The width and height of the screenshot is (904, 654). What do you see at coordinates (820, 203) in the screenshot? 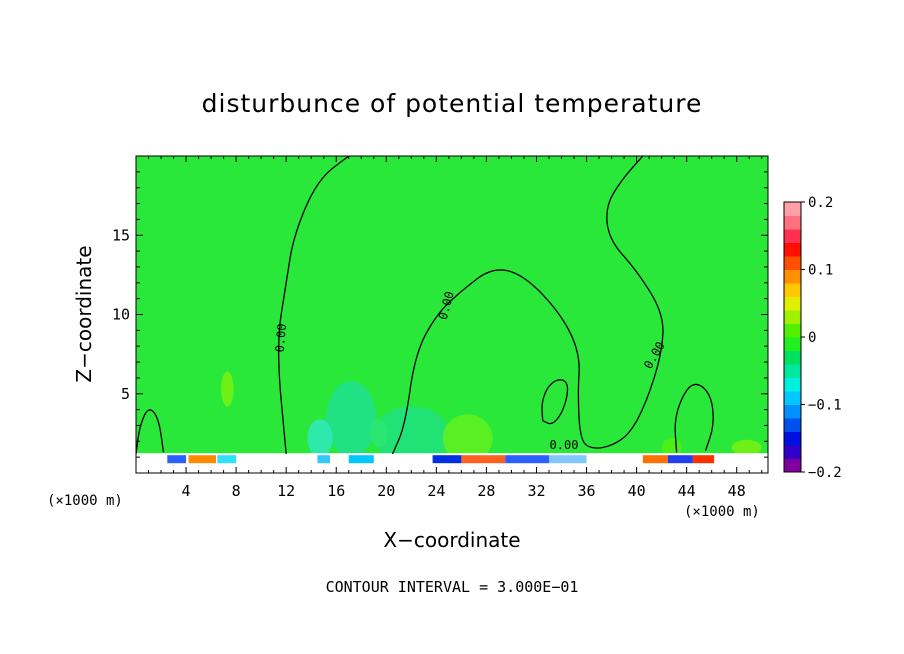
I see `colorbar-tick-label: 0.2` at bounding box center [820, 203].